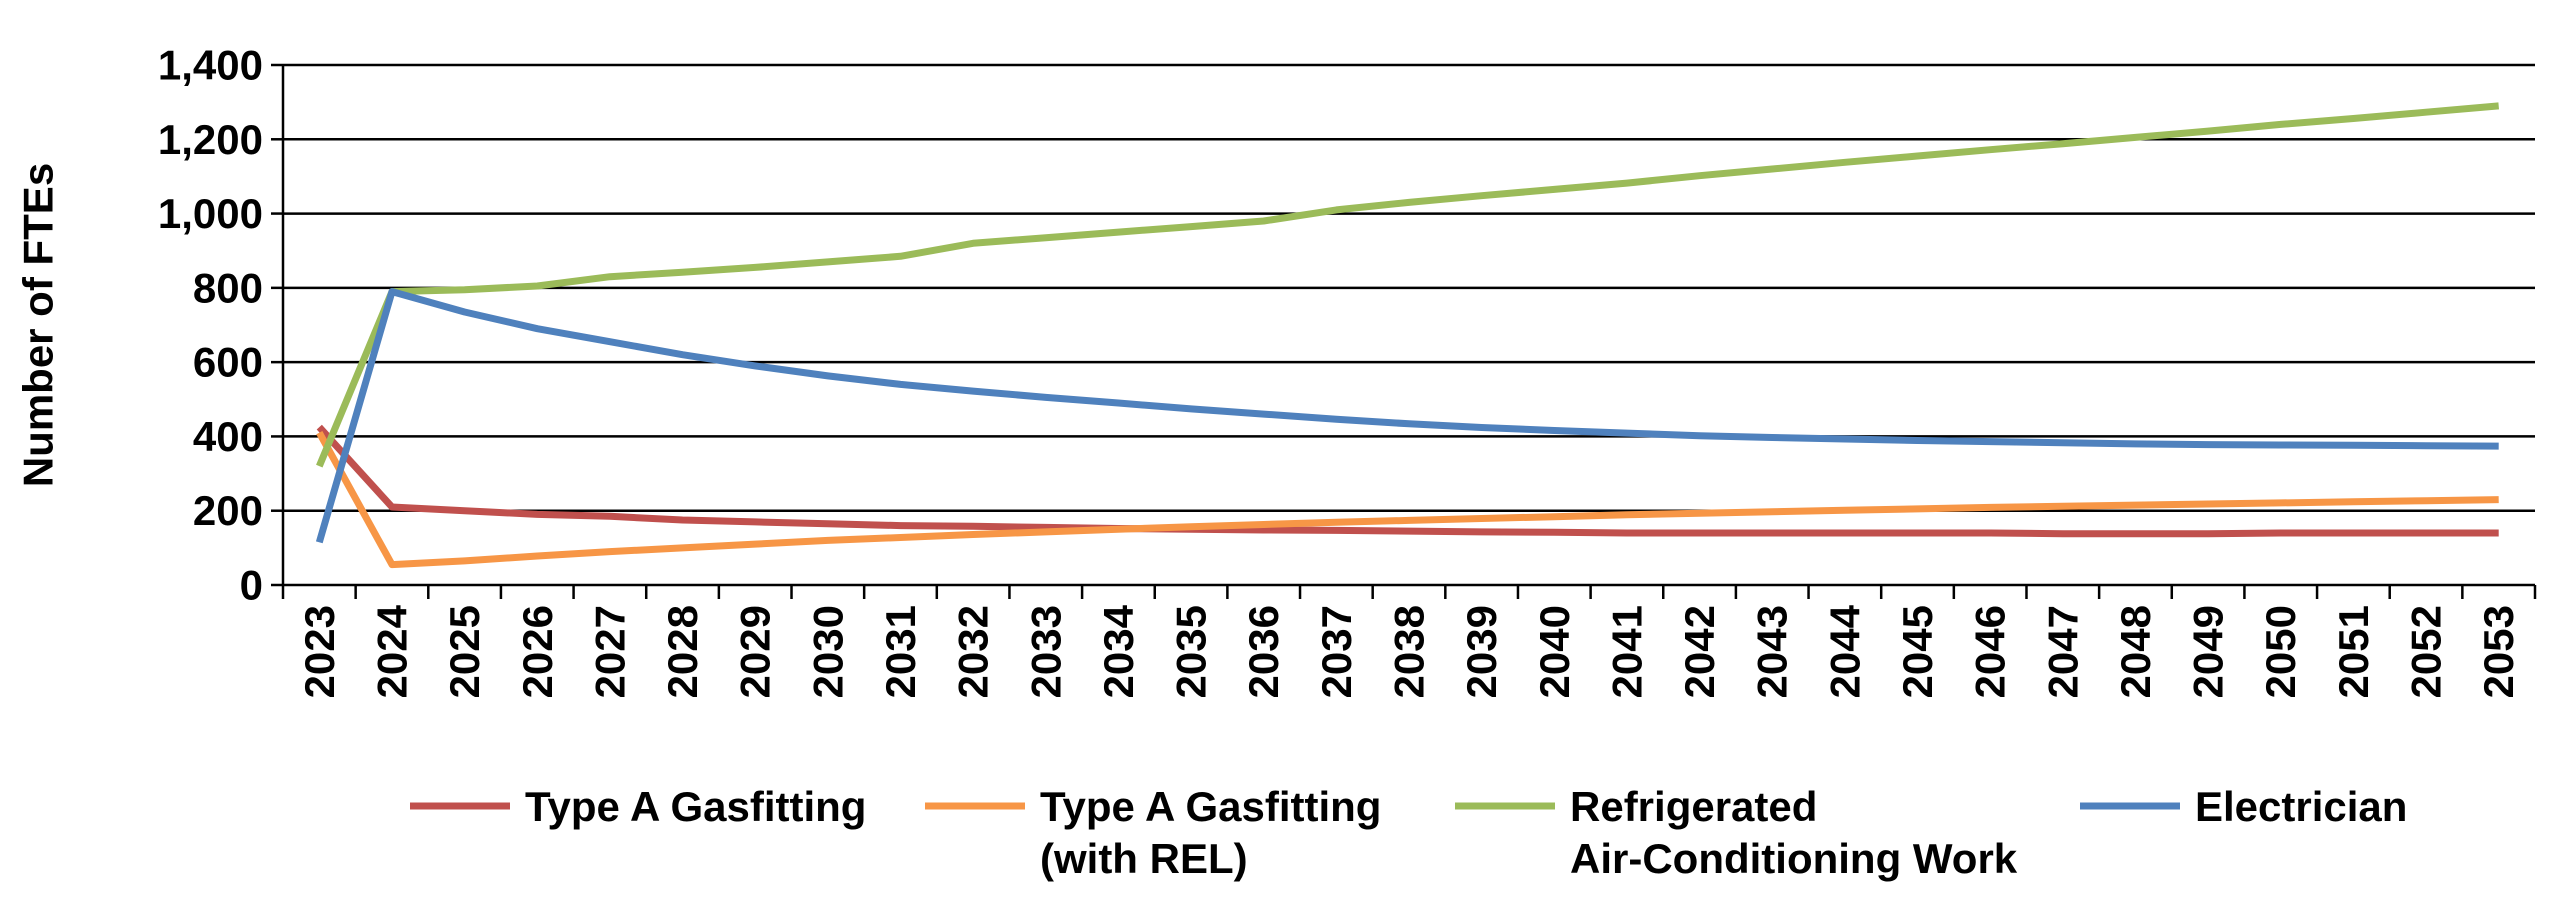 The height and width of the screenshot is (924, 2560). What do you see at coordinates (210, 65) in the screenshot?
I see `y-tick-label: 1,400` at bounding box center [210, 65].